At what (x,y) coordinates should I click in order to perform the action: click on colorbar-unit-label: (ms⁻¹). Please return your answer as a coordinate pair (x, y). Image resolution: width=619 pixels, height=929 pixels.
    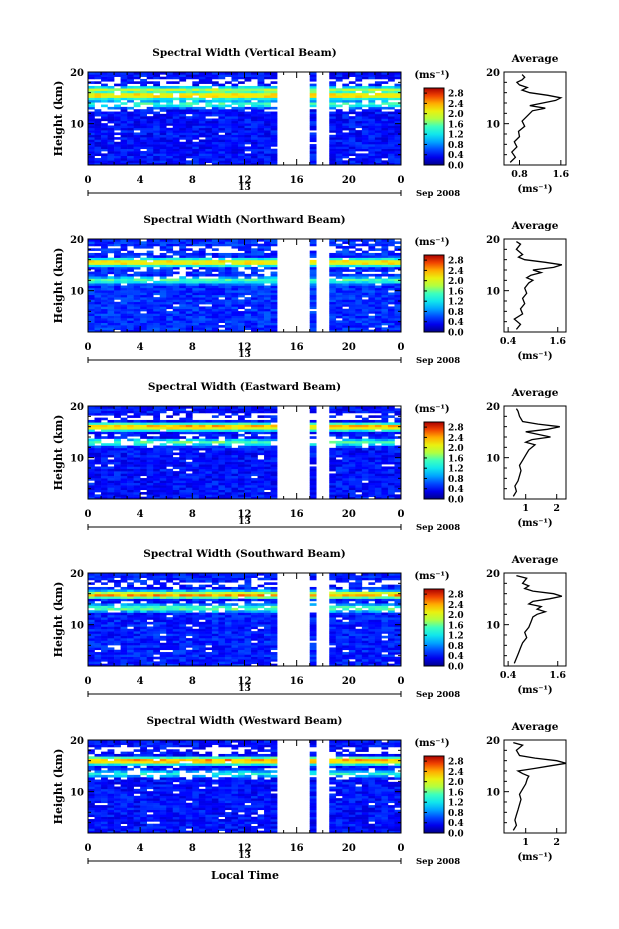
    Looking at the image, I should click on (431, 242).